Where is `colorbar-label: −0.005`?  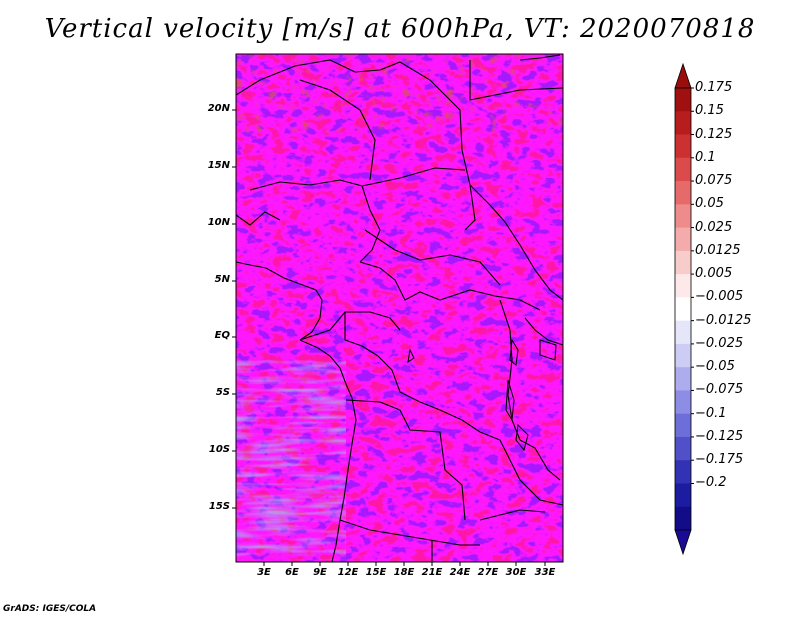 colorbar-label: −0.005 is located at coordinates (719, 297).